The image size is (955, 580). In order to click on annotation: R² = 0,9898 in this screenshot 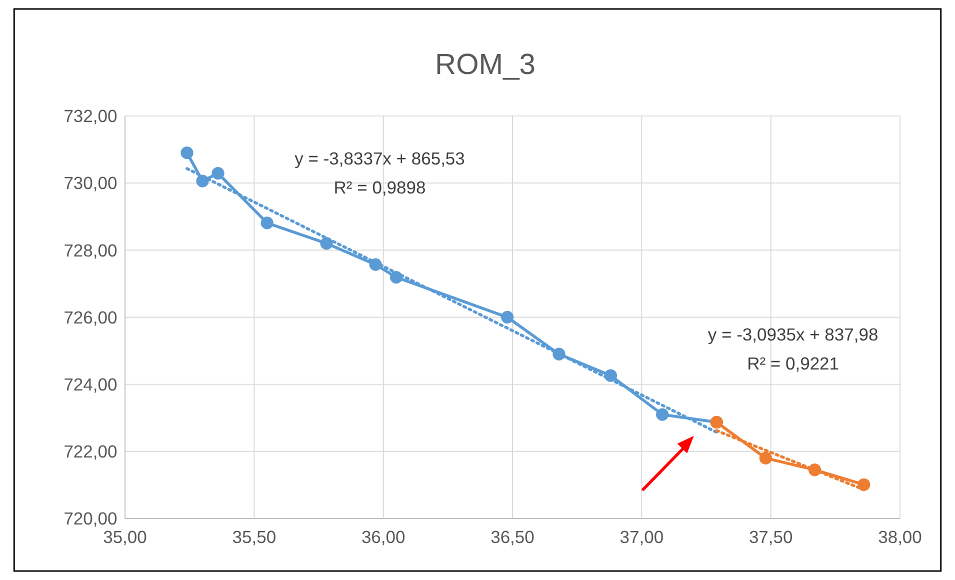, I will do `click(380, 188)`.